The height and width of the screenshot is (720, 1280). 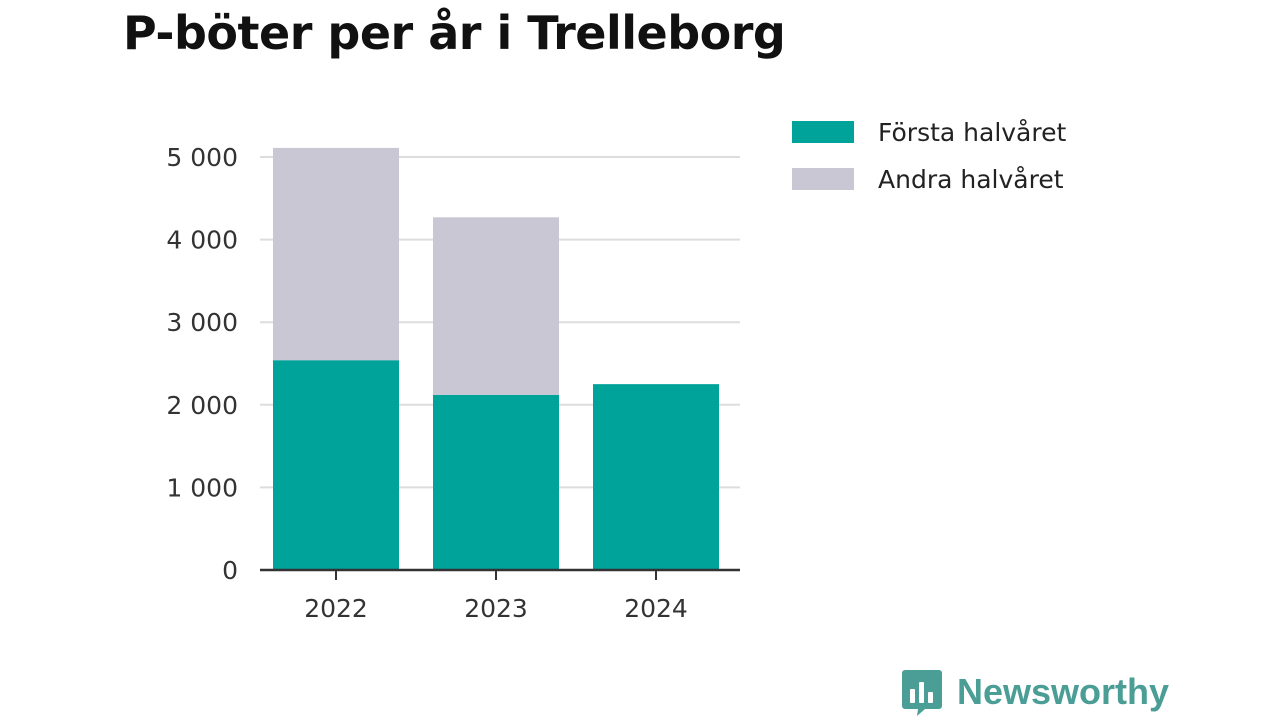 What do you see at coordinates (1063, 691) in the screenshot?
I see `brand-name: Newsworthy` at bounding box center [1063, 691].